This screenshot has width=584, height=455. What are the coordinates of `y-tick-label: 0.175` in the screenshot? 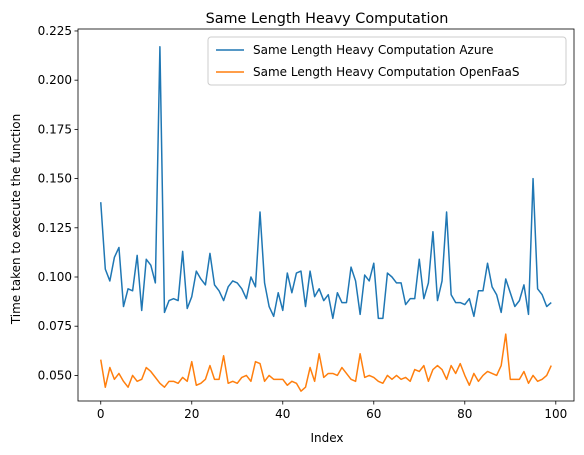 It's located at (55, 129).